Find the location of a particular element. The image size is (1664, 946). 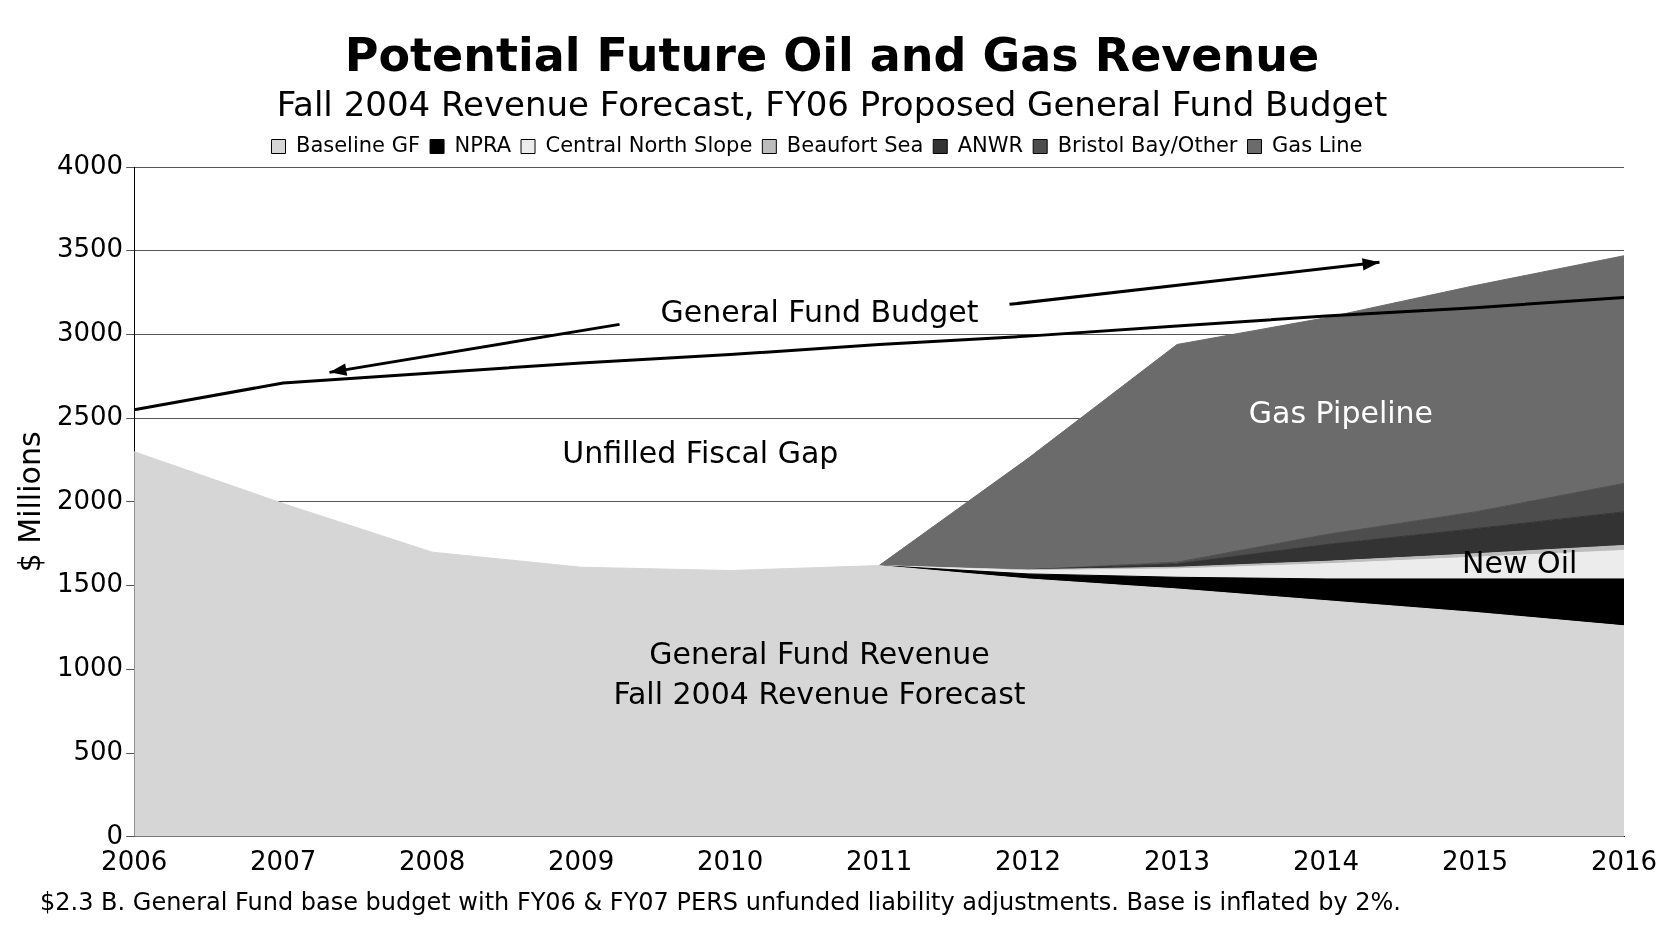

annotation: General Fund Revenue is located at coordinates (819, 653).